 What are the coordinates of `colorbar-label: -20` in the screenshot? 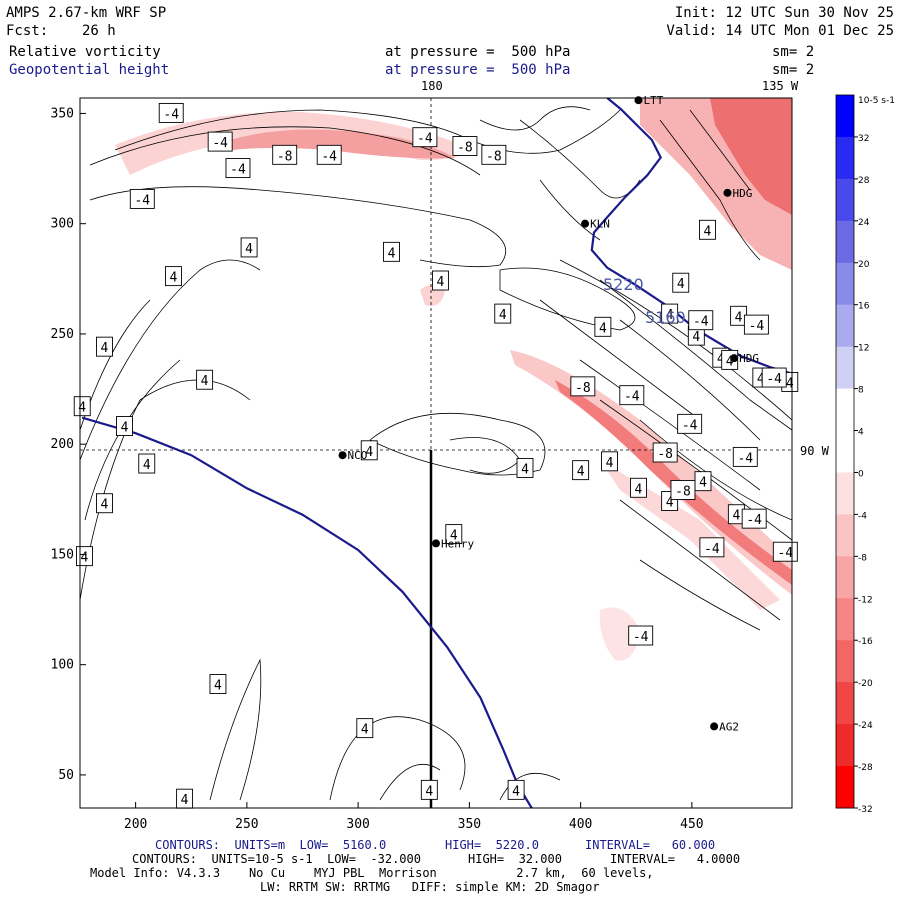 It's located at (865, 684).